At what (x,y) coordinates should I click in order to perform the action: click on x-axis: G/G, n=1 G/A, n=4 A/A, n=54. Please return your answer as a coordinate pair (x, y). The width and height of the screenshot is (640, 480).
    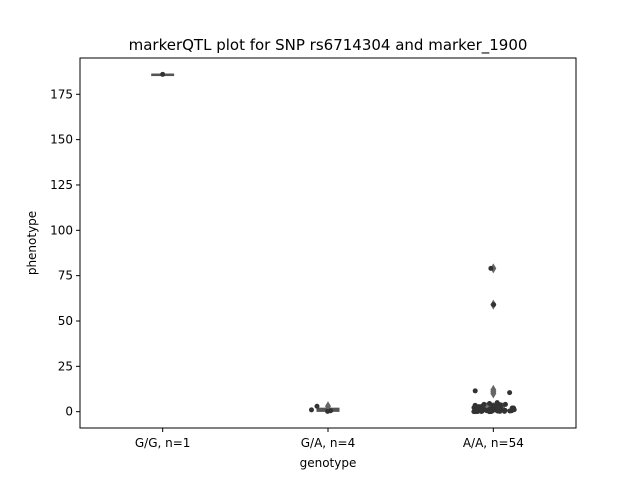
    Looking at the image, I should click on (329, 439).